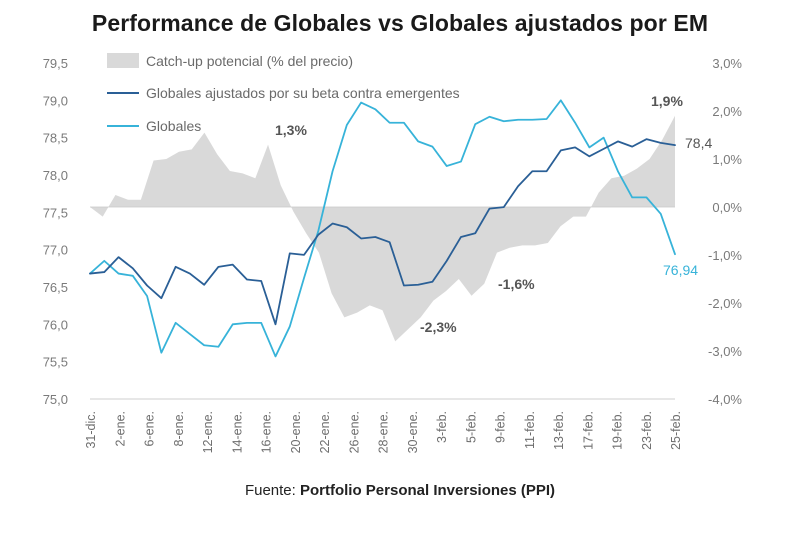 The height and width of the screenshot is (545, 800). What do you see at coordinates (427, 490) in the screenshot?
I see `source-name: Portfolio Personal Inversiones (PPI)` at bounding box center [427, 490].